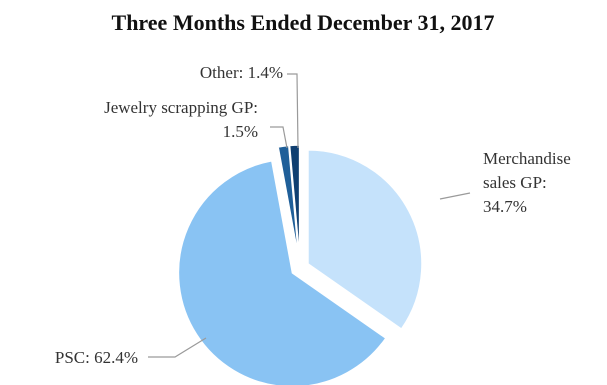 The height and width of the screenshot is (385, 607). What do you see at coordinates (505, 206) in the screenshot?
I see `slice-label-line: 34.7%` at bounding box center [505, 206].